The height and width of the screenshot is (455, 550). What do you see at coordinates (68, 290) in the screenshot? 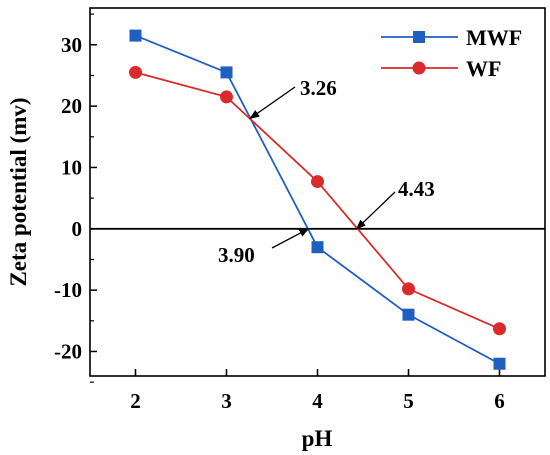
I see `y-tick-label: -10` at bounding box center [68, 290].